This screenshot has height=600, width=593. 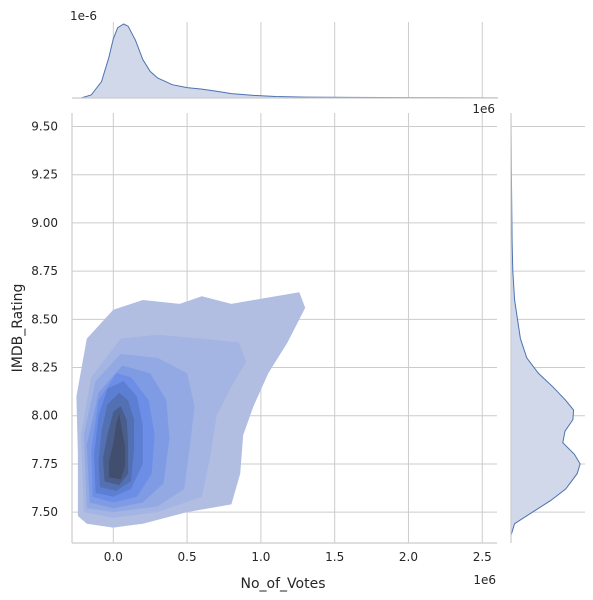 I want to click on y-tick-label: 8.00, so click(x=44, y=416).